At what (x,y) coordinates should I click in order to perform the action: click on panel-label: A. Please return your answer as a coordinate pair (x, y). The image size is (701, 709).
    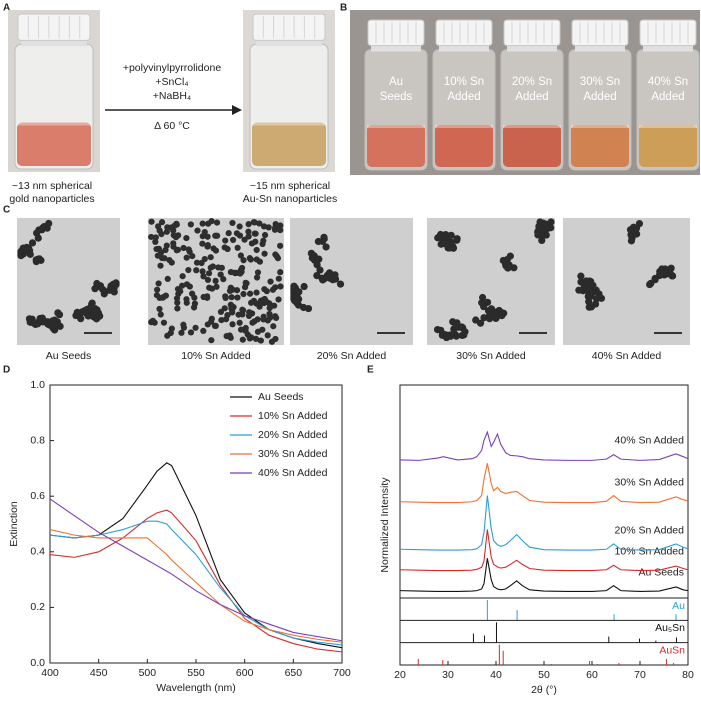
    Looking at the image, I should click on (6, 8).